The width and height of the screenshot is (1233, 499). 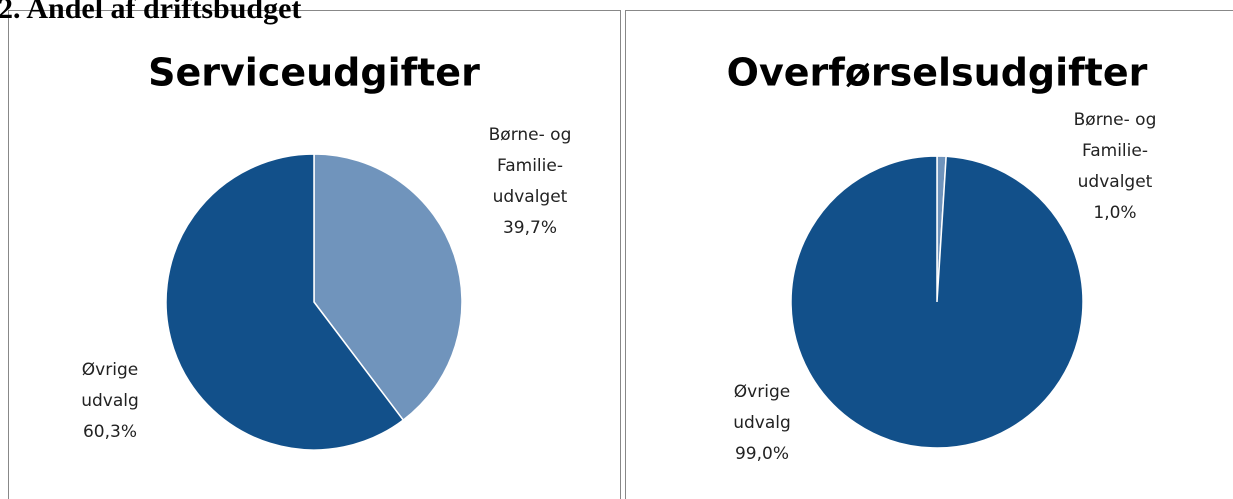 What do you see at coordinates (200, 5) in the screenshot?
I see `heading-bg` at bounding box center [200, 5].